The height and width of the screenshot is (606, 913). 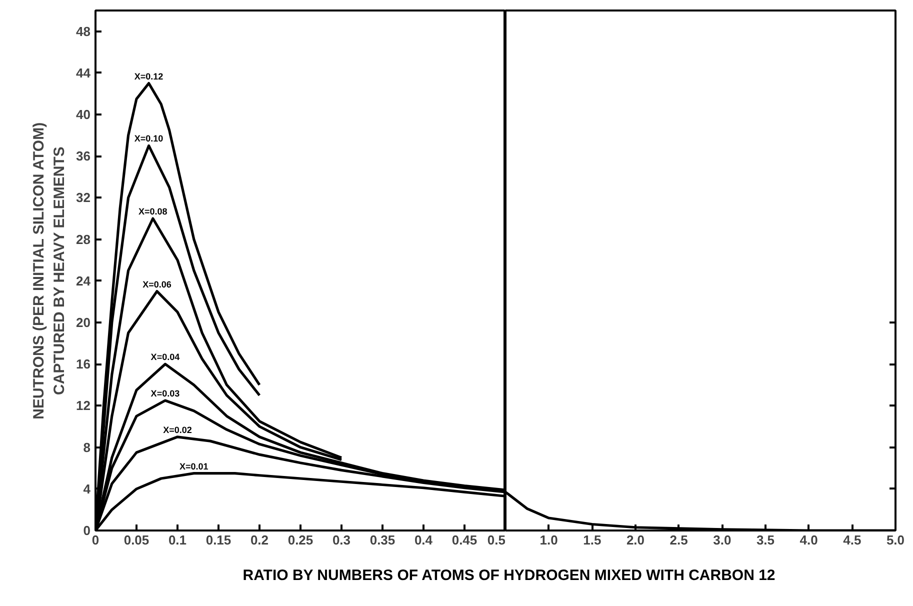 I want to click on x-tick-label: 4.0, so click(x=809, y=540).